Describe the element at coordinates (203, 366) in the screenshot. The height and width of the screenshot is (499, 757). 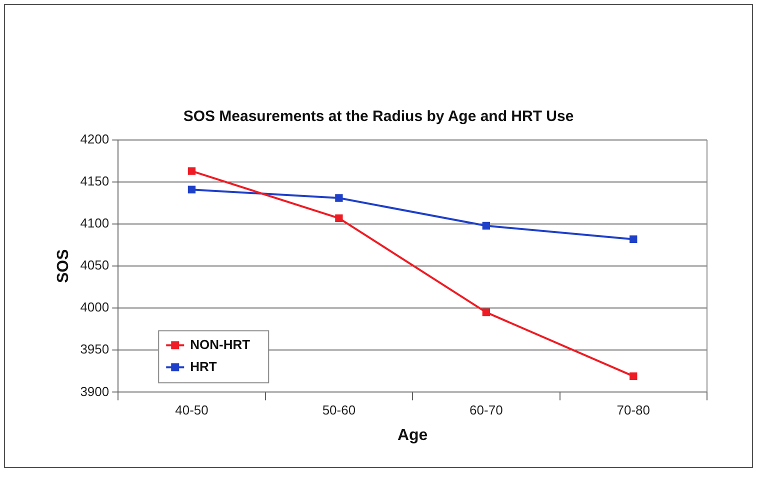
I see `legend-label: HRT` at that location.